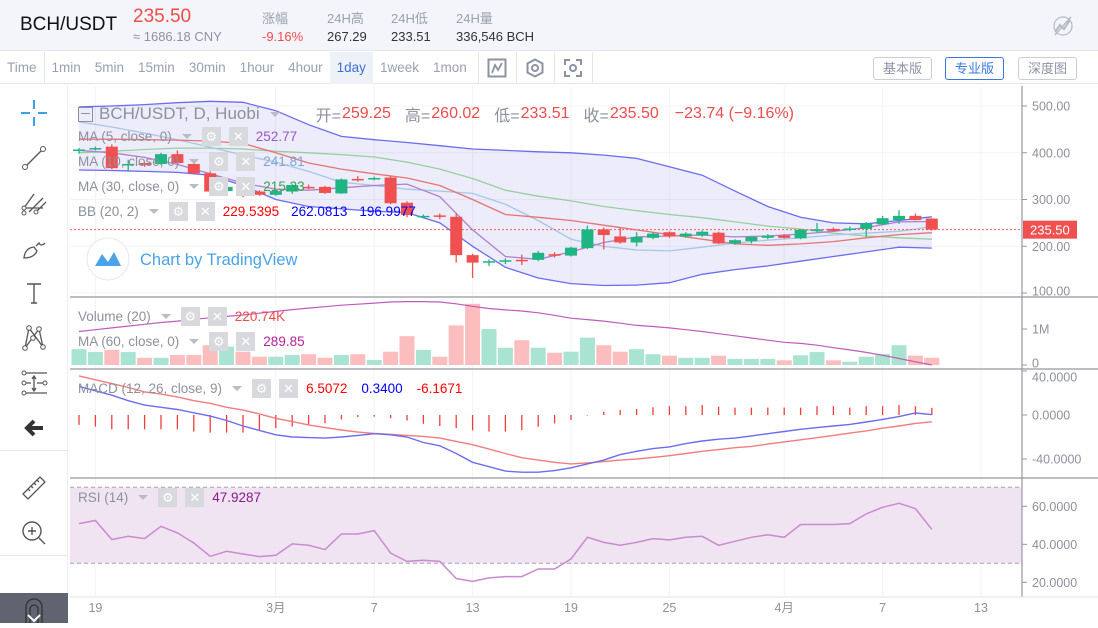 This screenshot has width=1098, height=628. I want to click on fullscreen-icon, so click(574, 67).